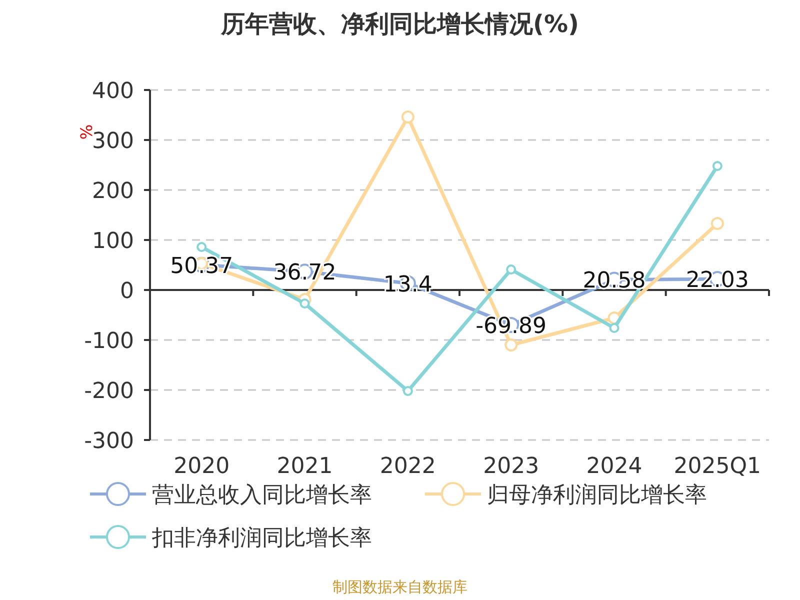  Describe the element at coordinates (399, 24) in the screenshot. I see `chart-title: 历年营收、净利同比增长情况(%)` at that location.